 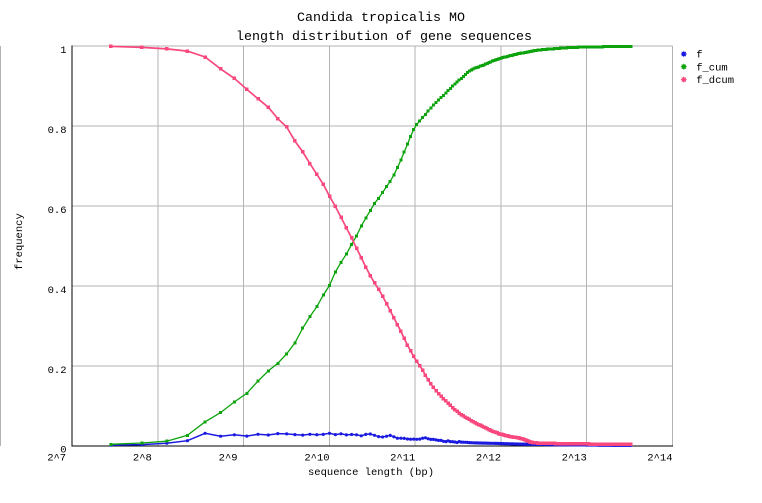 I want to click on svg-text: 2^9, so click(x=228, y=459).